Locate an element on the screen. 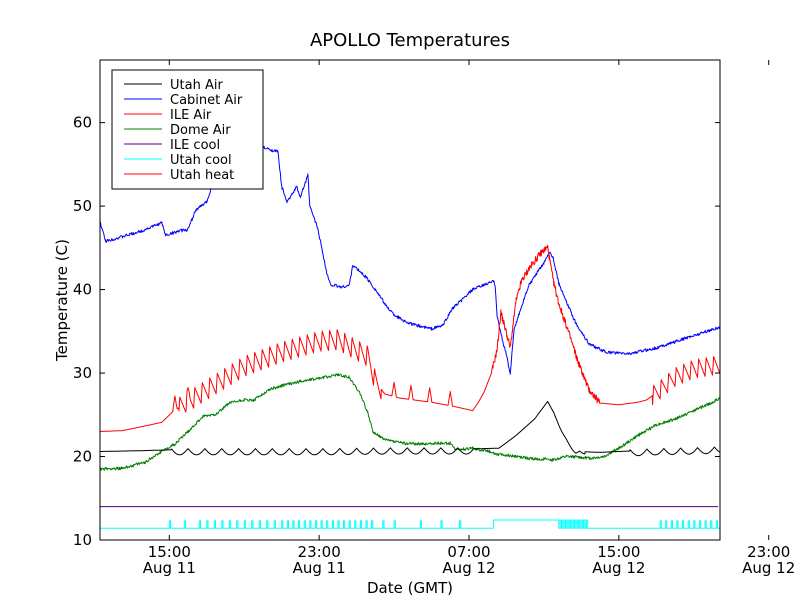  y-tick-label: 40 is located at coordinates (82, 290).